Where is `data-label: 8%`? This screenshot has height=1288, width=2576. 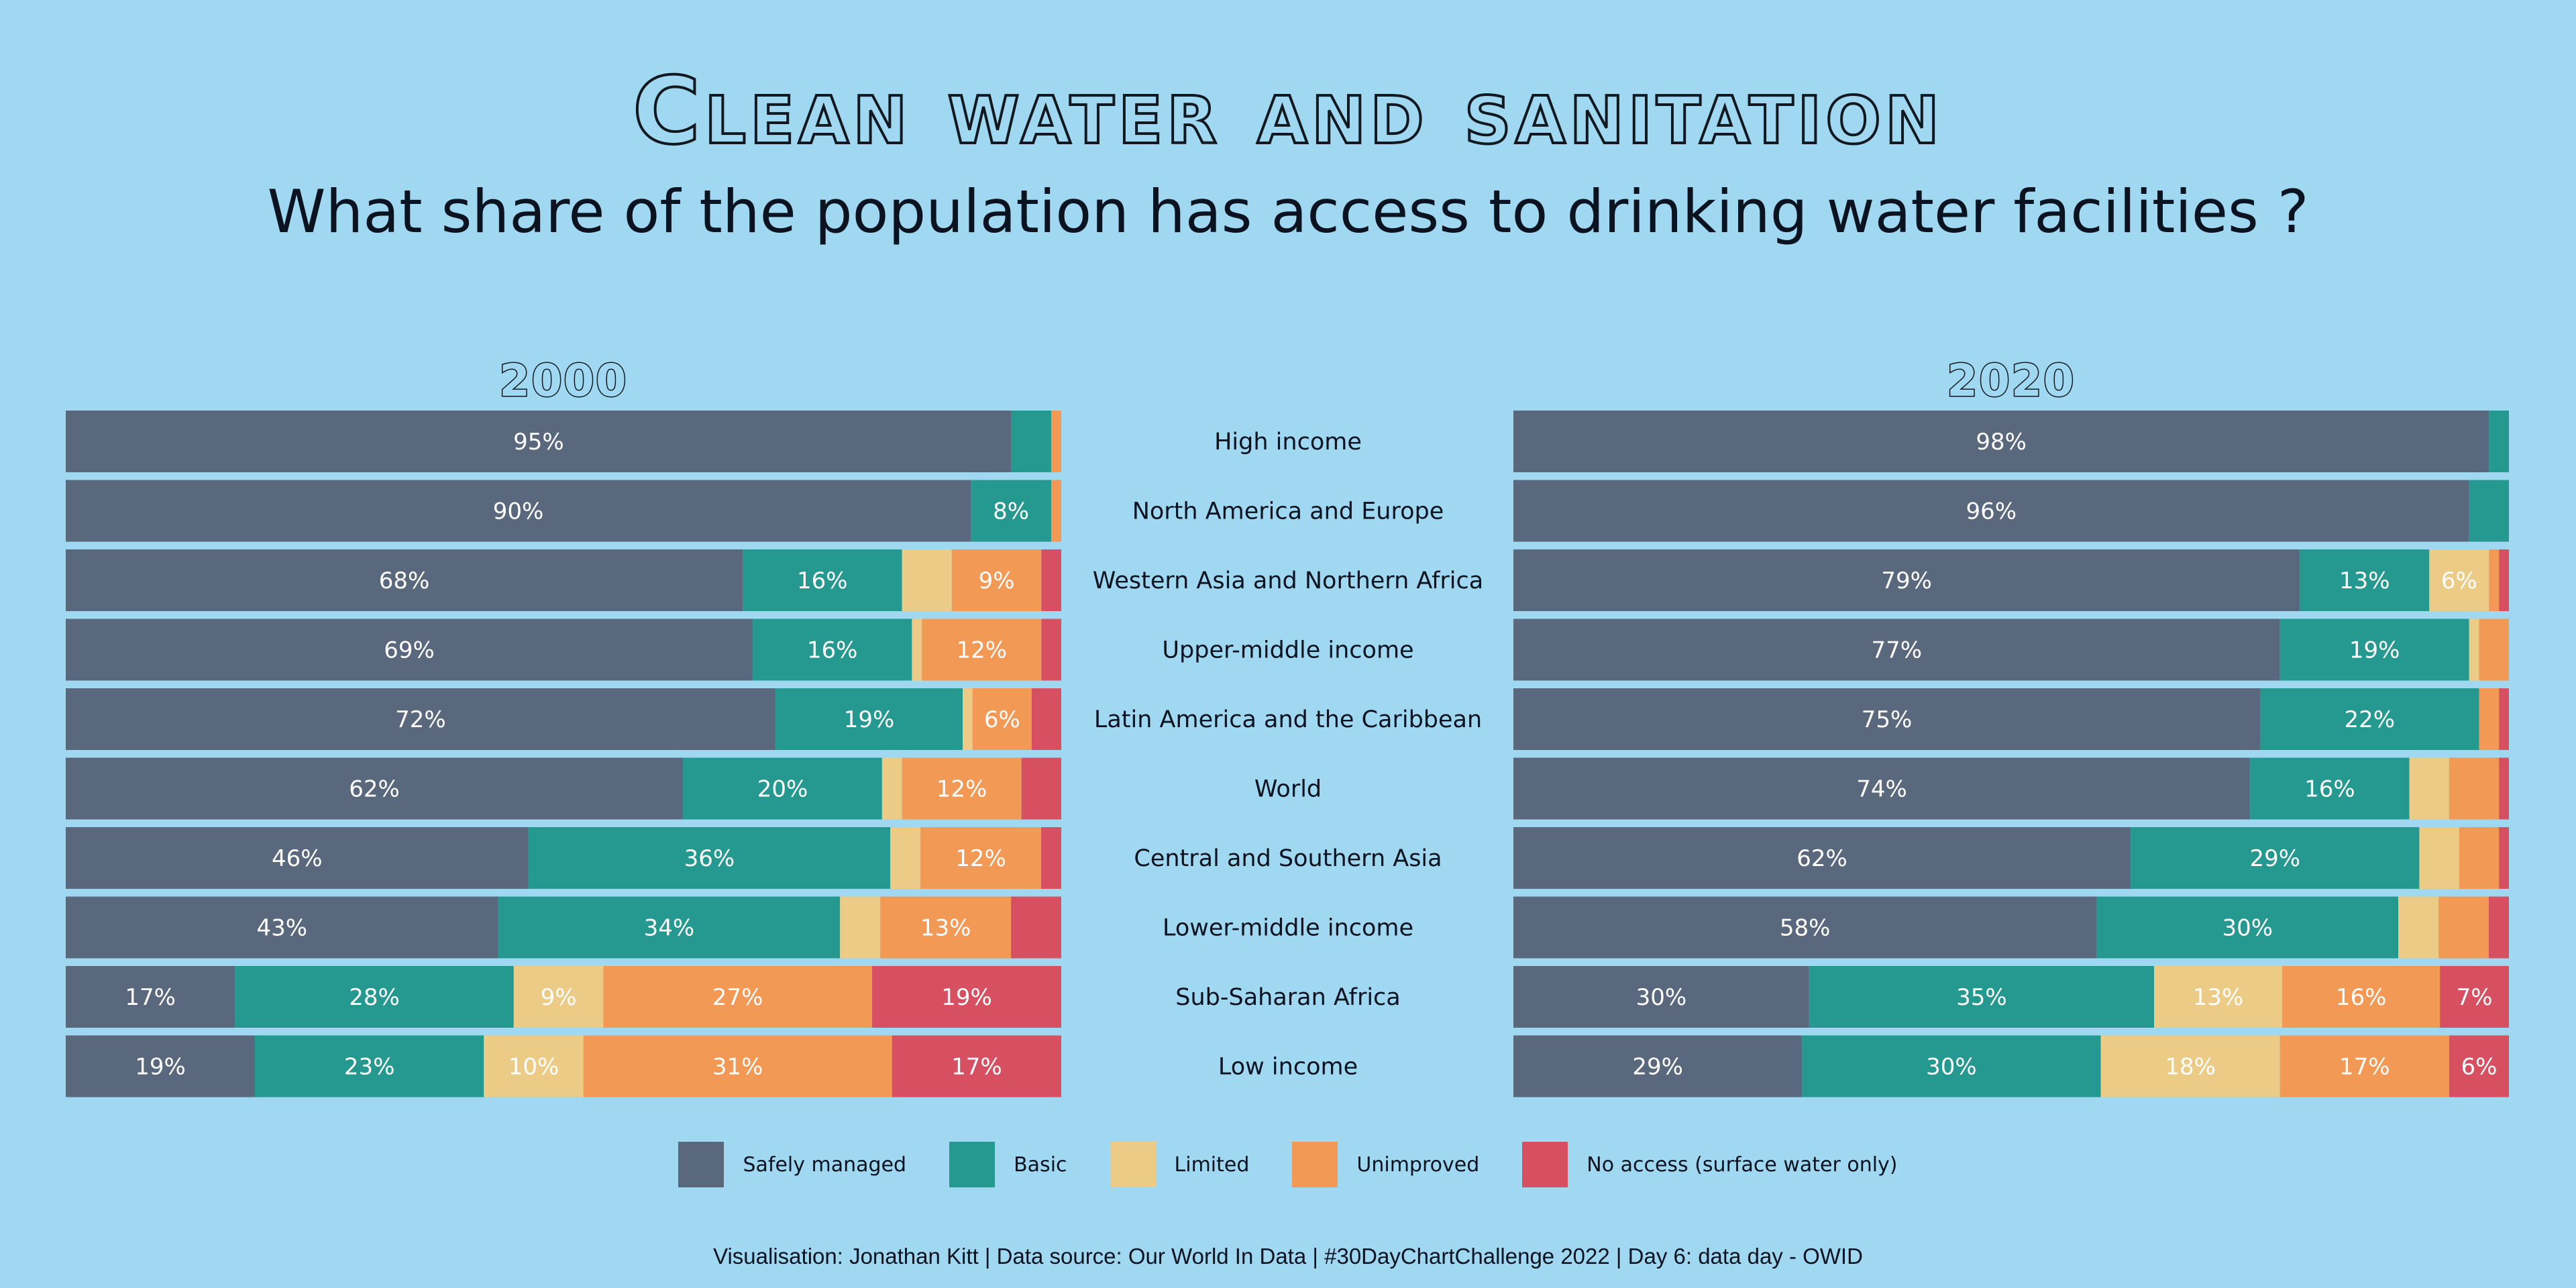 data-label: 8% is located at coordinates (1011, 511).